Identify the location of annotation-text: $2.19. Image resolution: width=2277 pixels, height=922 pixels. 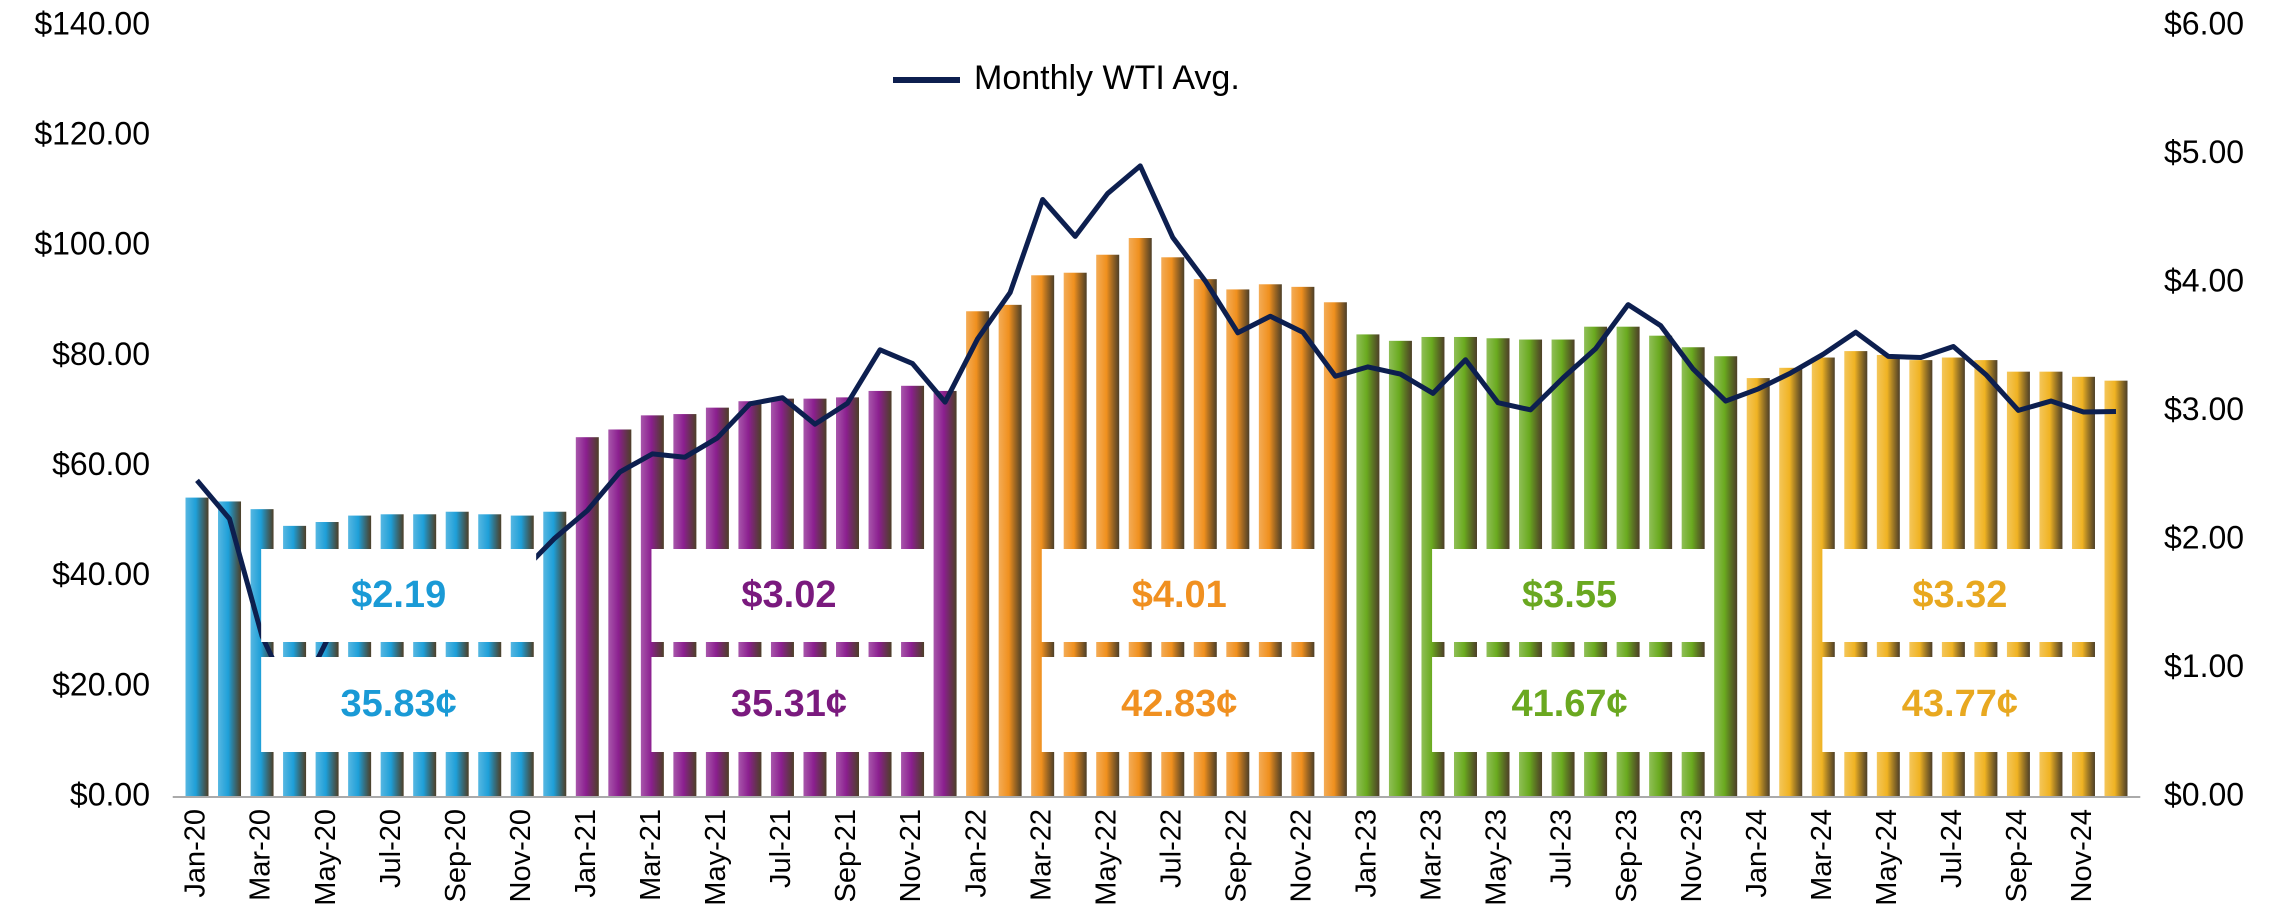
(398, 595).